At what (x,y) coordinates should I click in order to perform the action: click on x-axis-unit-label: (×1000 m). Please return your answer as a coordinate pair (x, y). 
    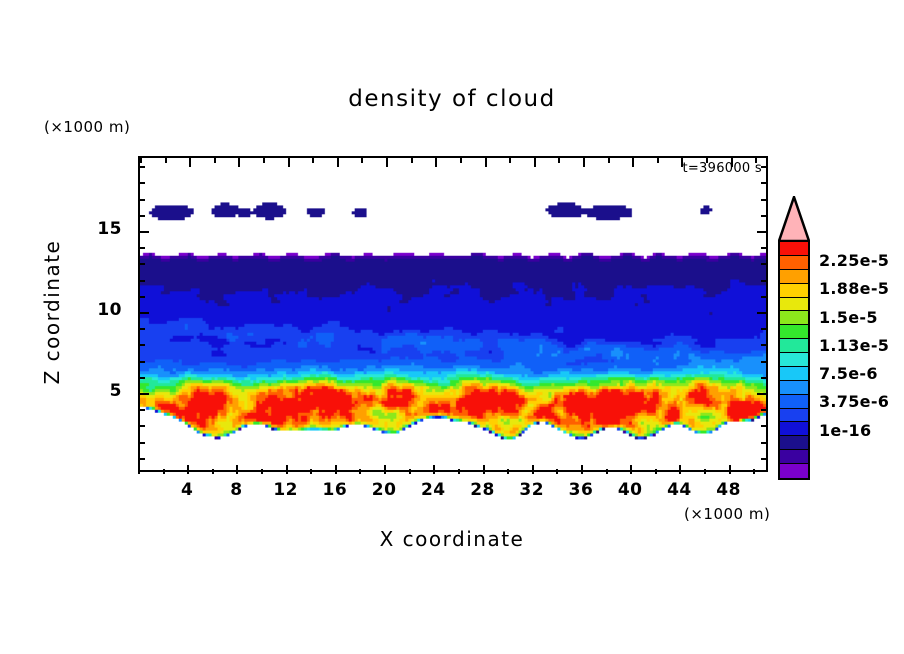
    Looking at the image, I should click on (727, 514).